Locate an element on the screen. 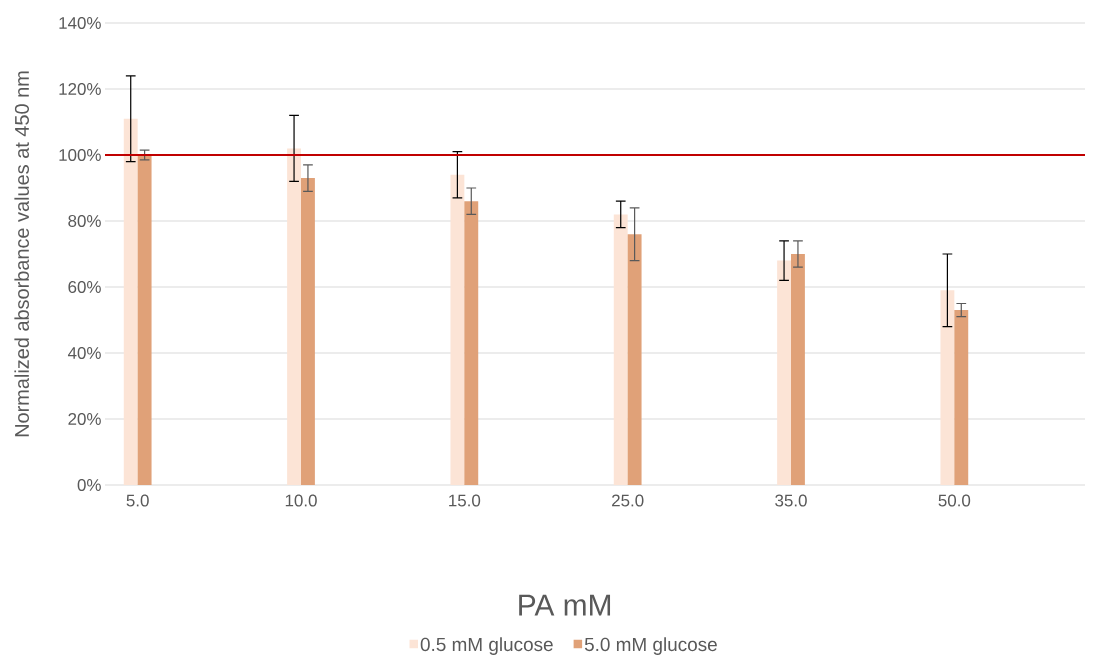 The height and width of the screenshot is (657, 1099). x-tick-label: 35.0 is located at coordinates (791, 500).